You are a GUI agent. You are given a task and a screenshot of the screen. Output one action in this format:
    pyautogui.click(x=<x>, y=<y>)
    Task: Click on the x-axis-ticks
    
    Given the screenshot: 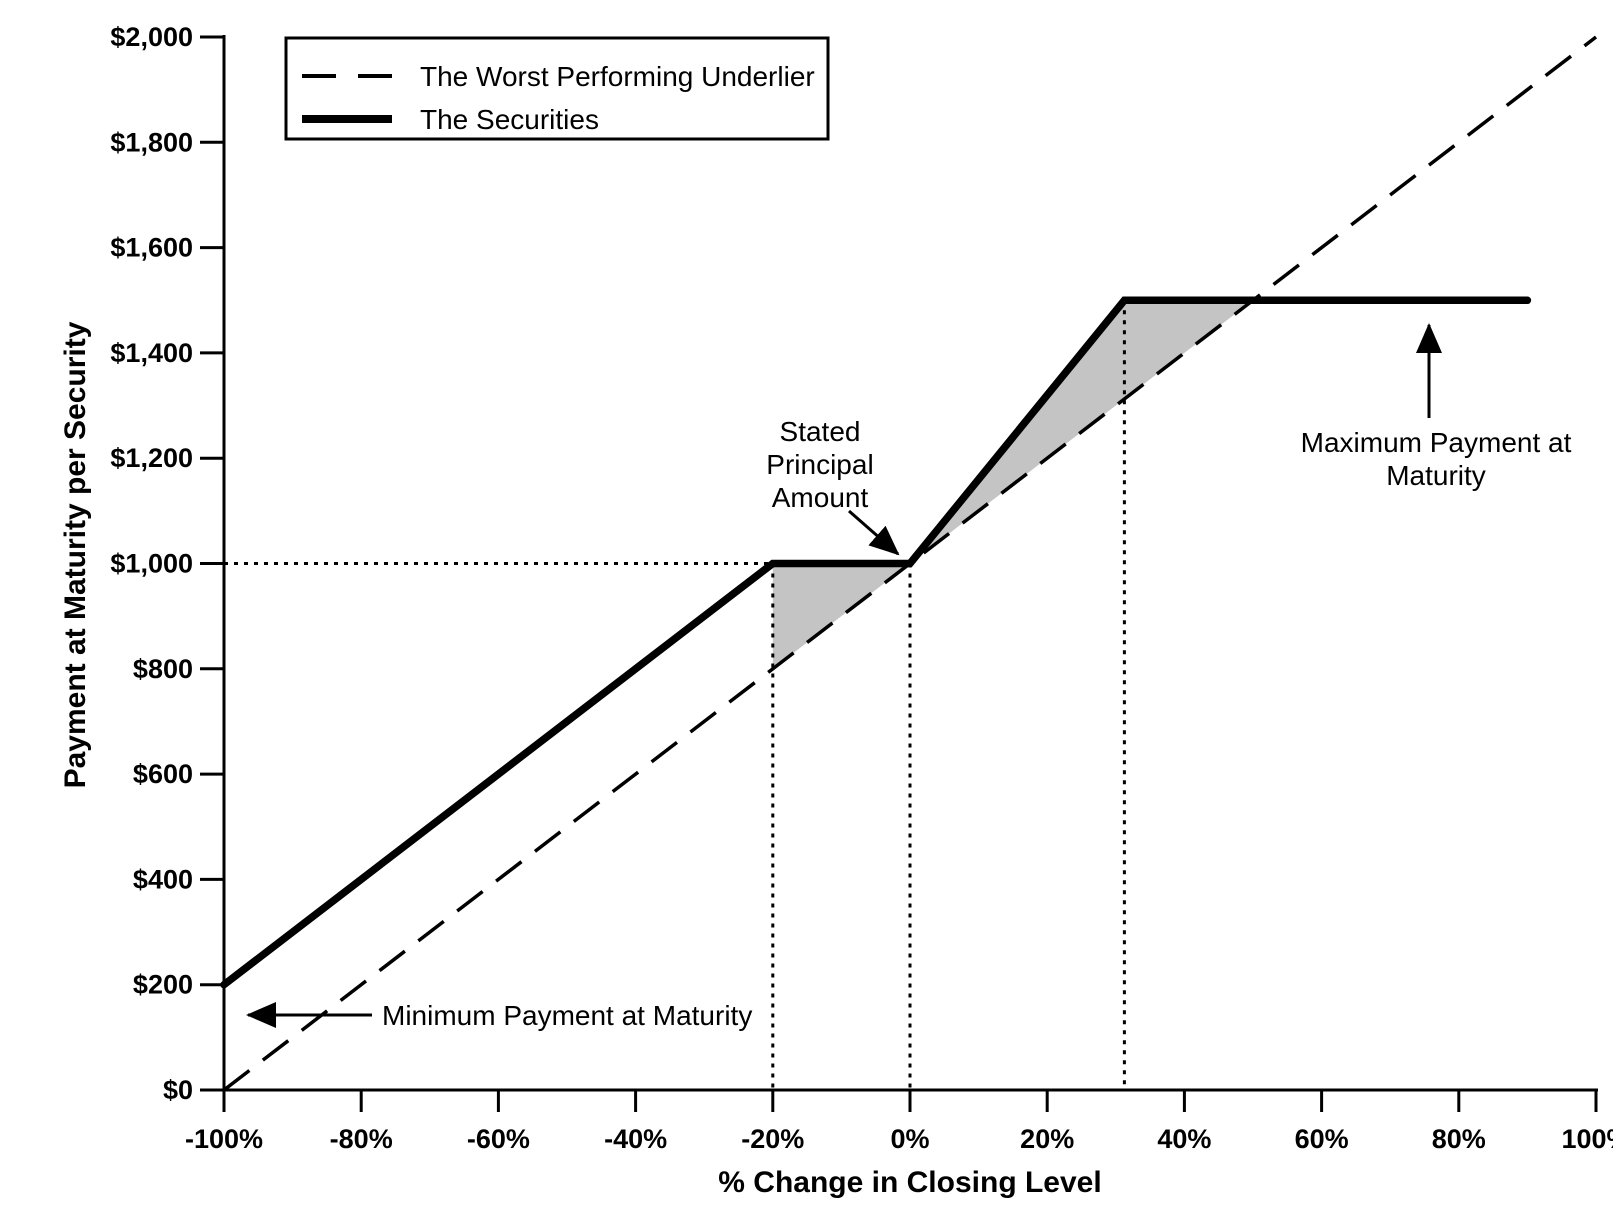 What is the action you would take?
    pyautogui.click(x=910, y=1101)
    